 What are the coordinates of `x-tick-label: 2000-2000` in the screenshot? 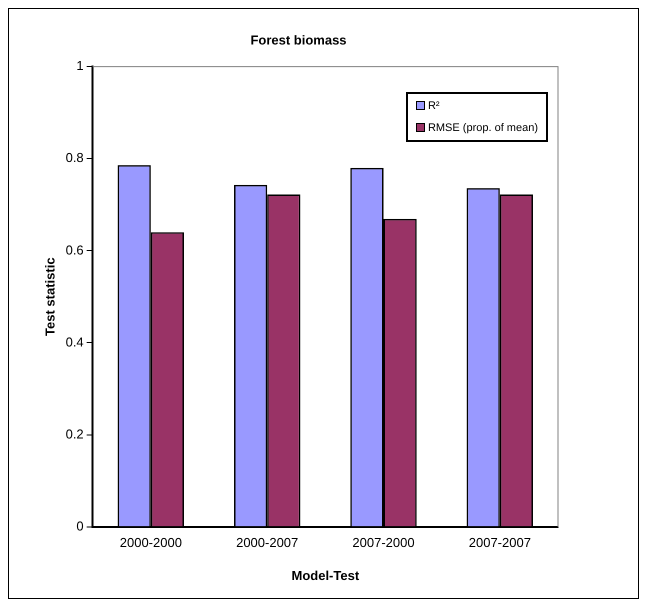 It's located at (151, 542).